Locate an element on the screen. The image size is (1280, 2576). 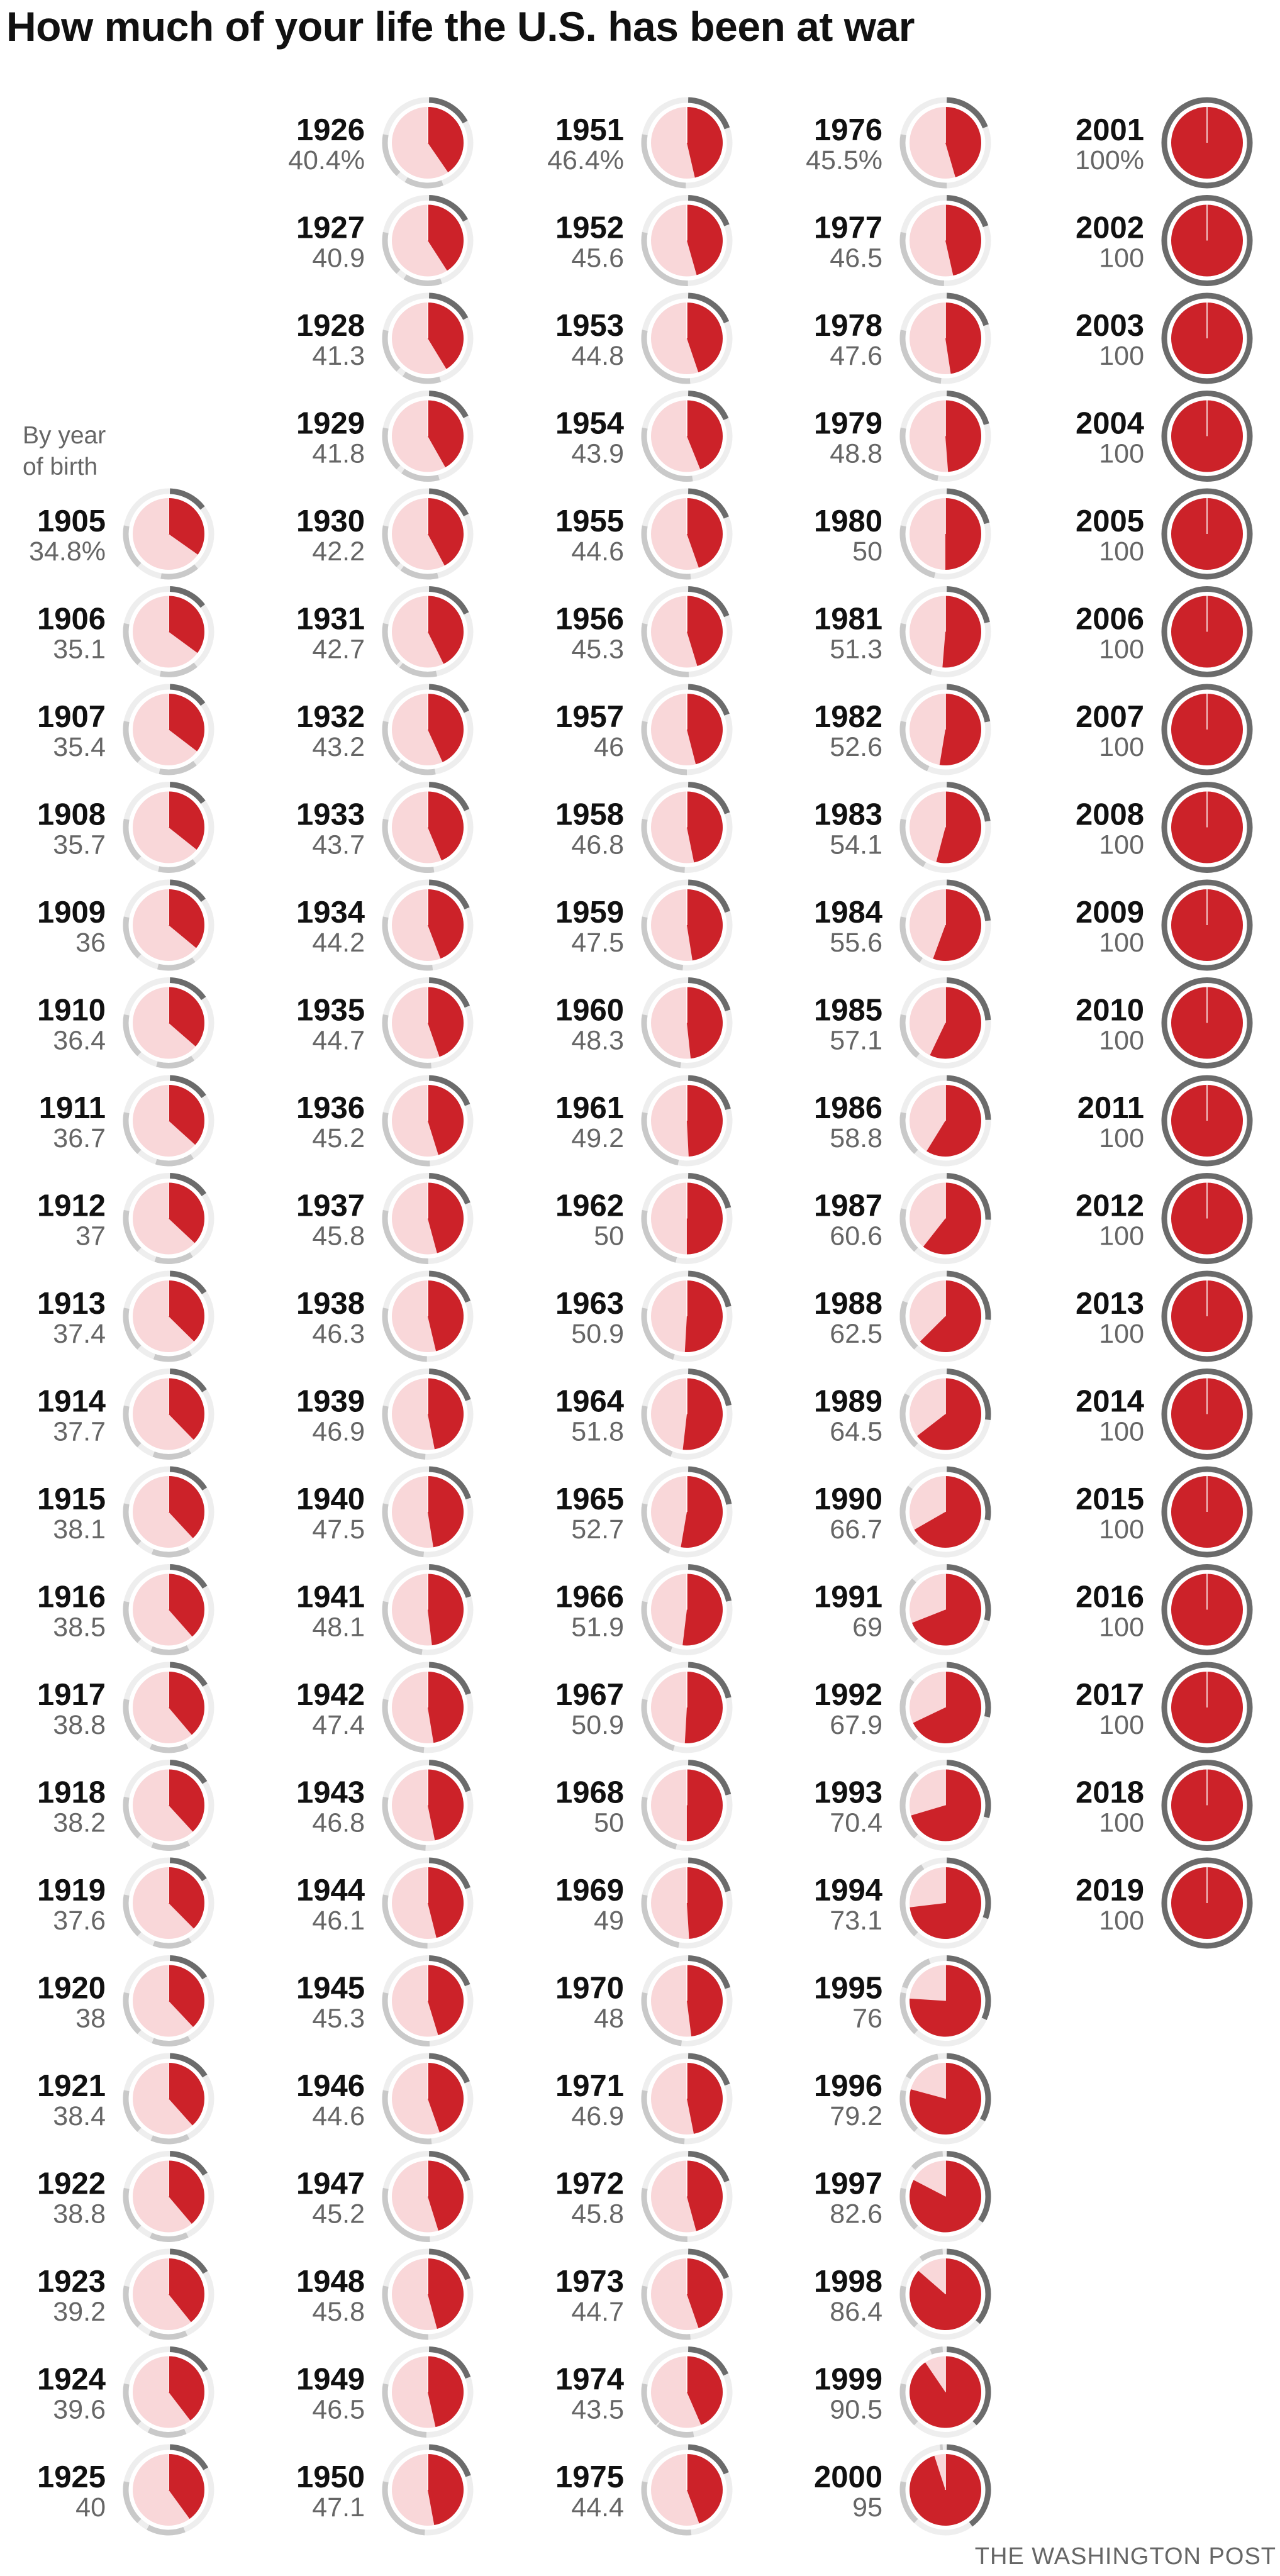
percent-label: 48 is located at coordinates (609, 2019).